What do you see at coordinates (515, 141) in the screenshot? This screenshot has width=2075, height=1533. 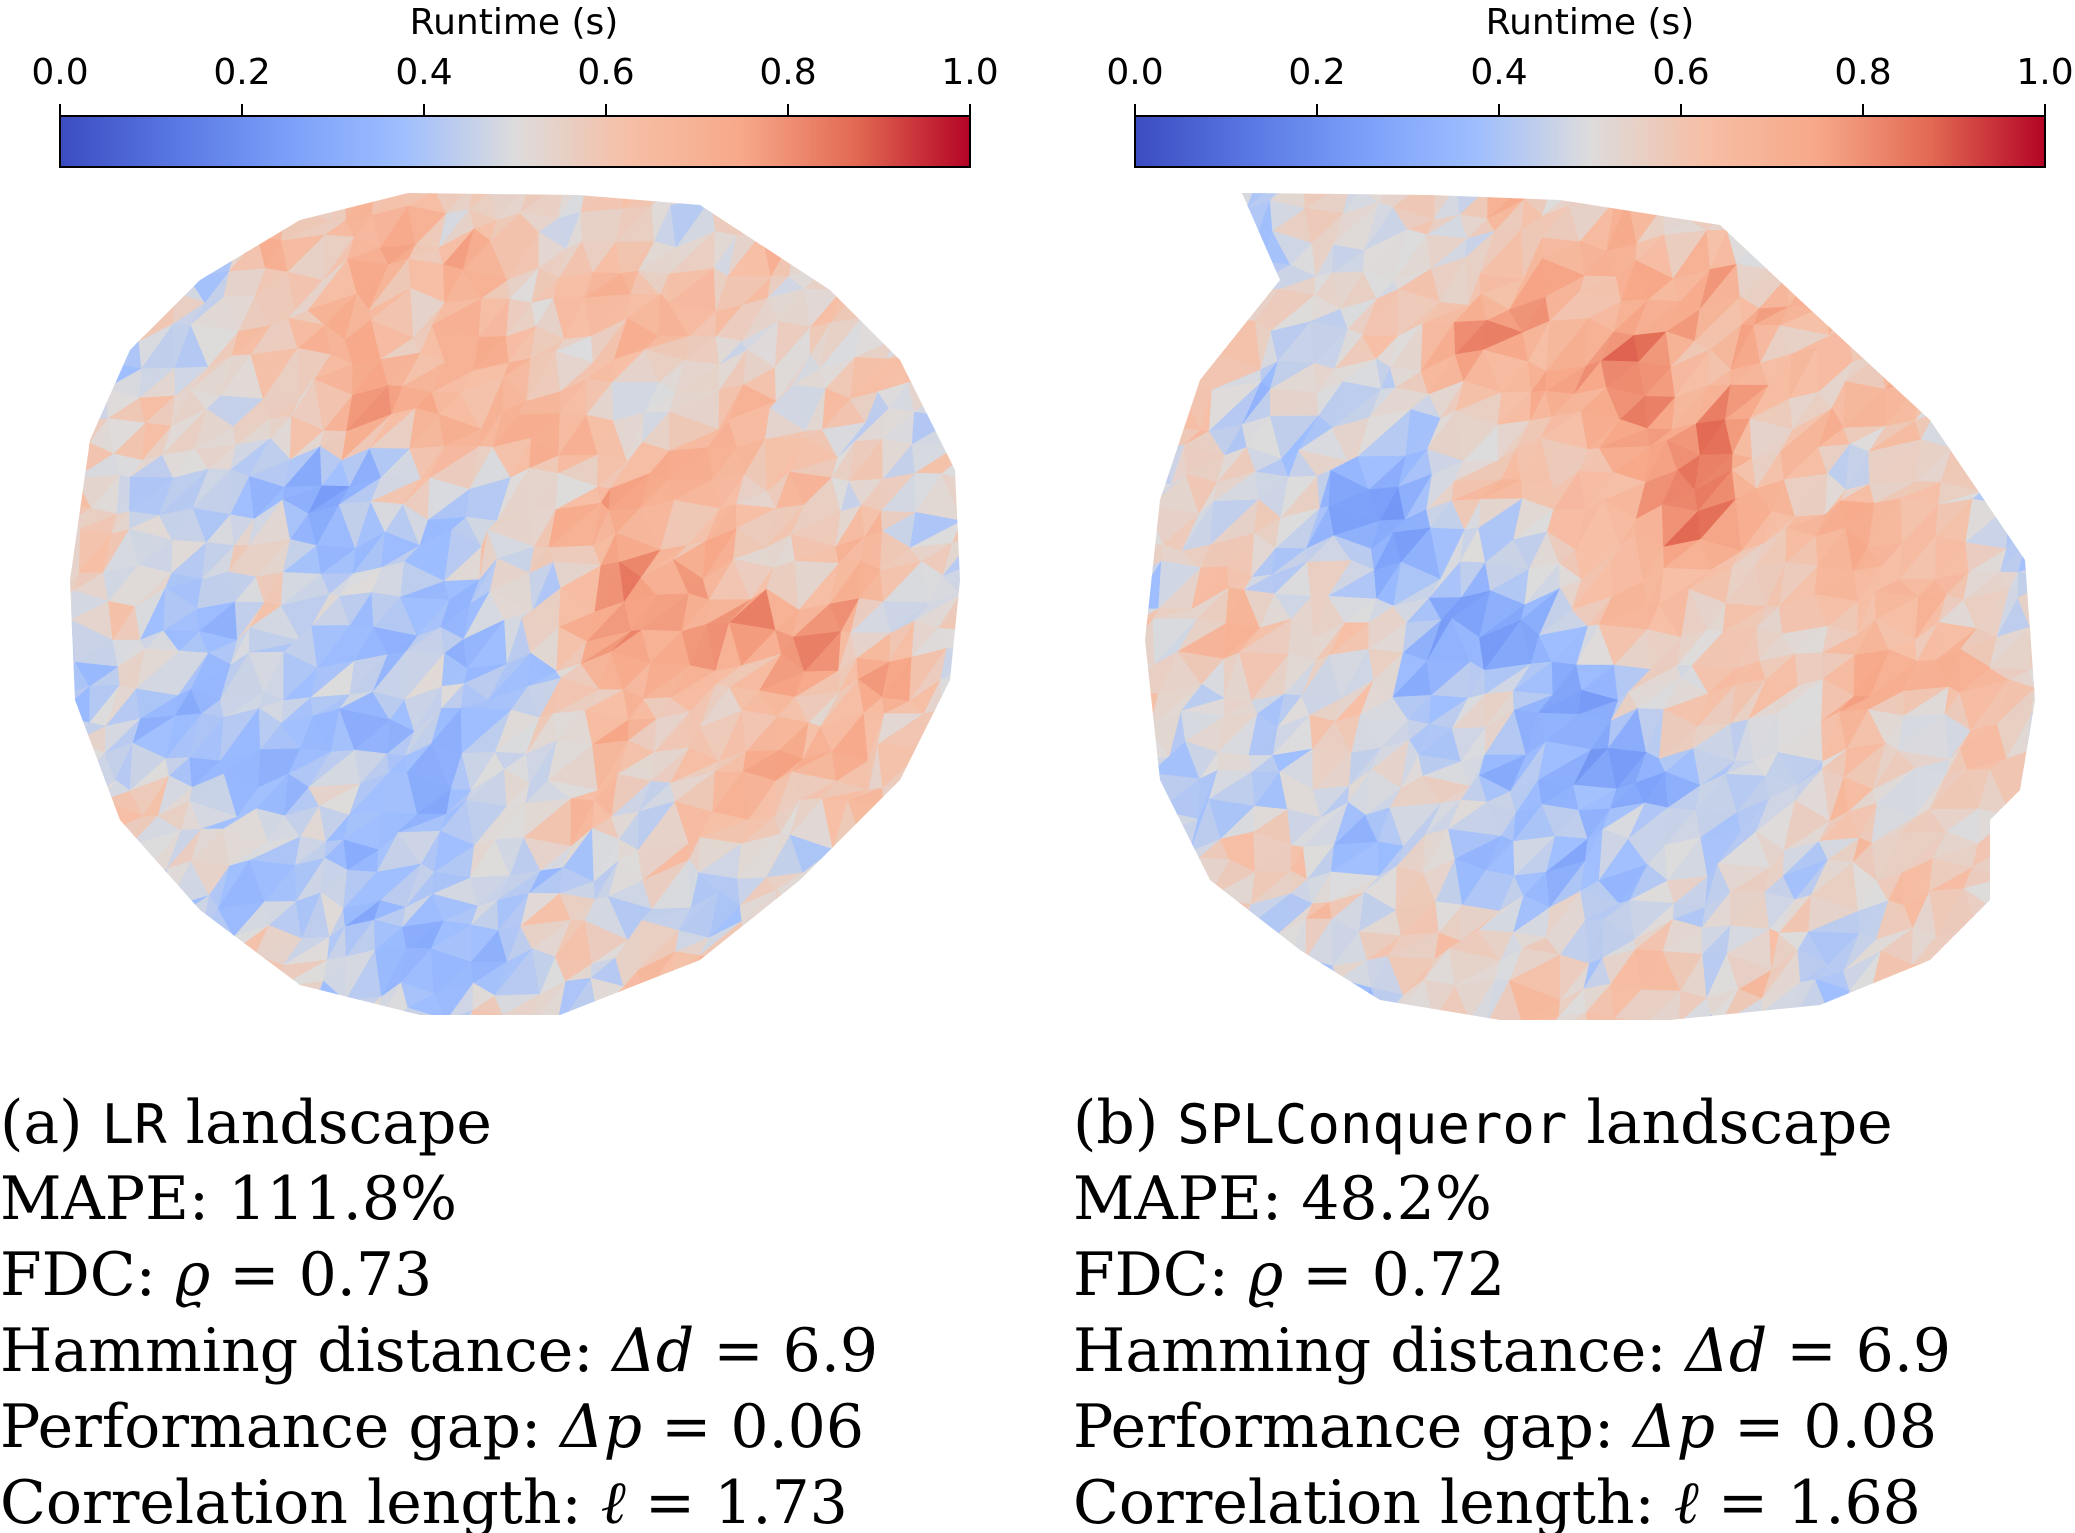 I see `colorbar` at bounding box center [515, 141].